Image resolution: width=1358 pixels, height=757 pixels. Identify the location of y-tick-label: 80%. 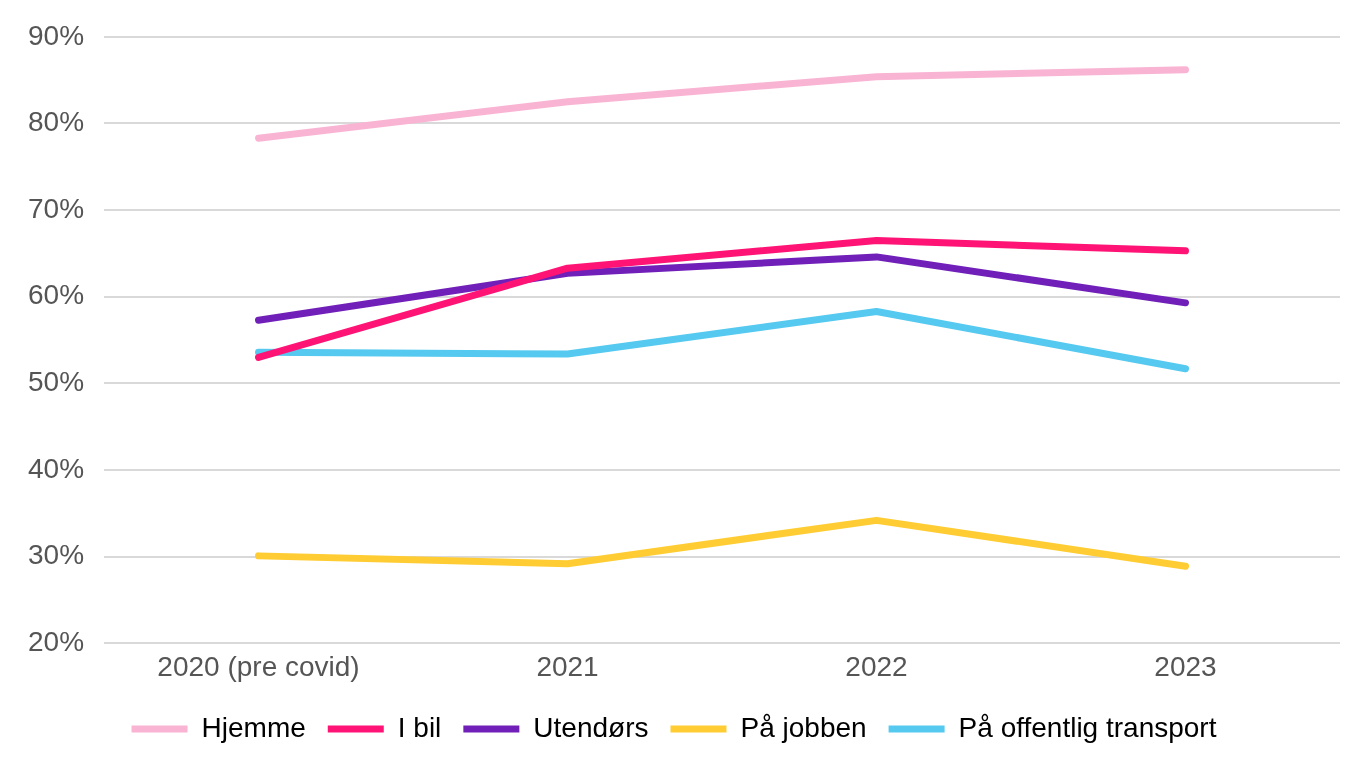
(56, 122).